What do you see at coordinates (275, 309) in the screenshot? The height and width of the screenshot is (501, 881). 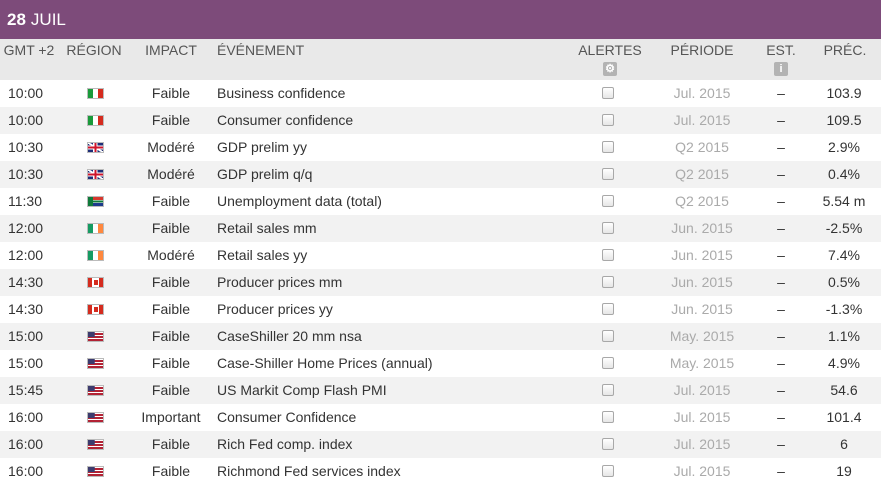 I see `event-name: Producer prices yy` at bounding box center [275, 309].